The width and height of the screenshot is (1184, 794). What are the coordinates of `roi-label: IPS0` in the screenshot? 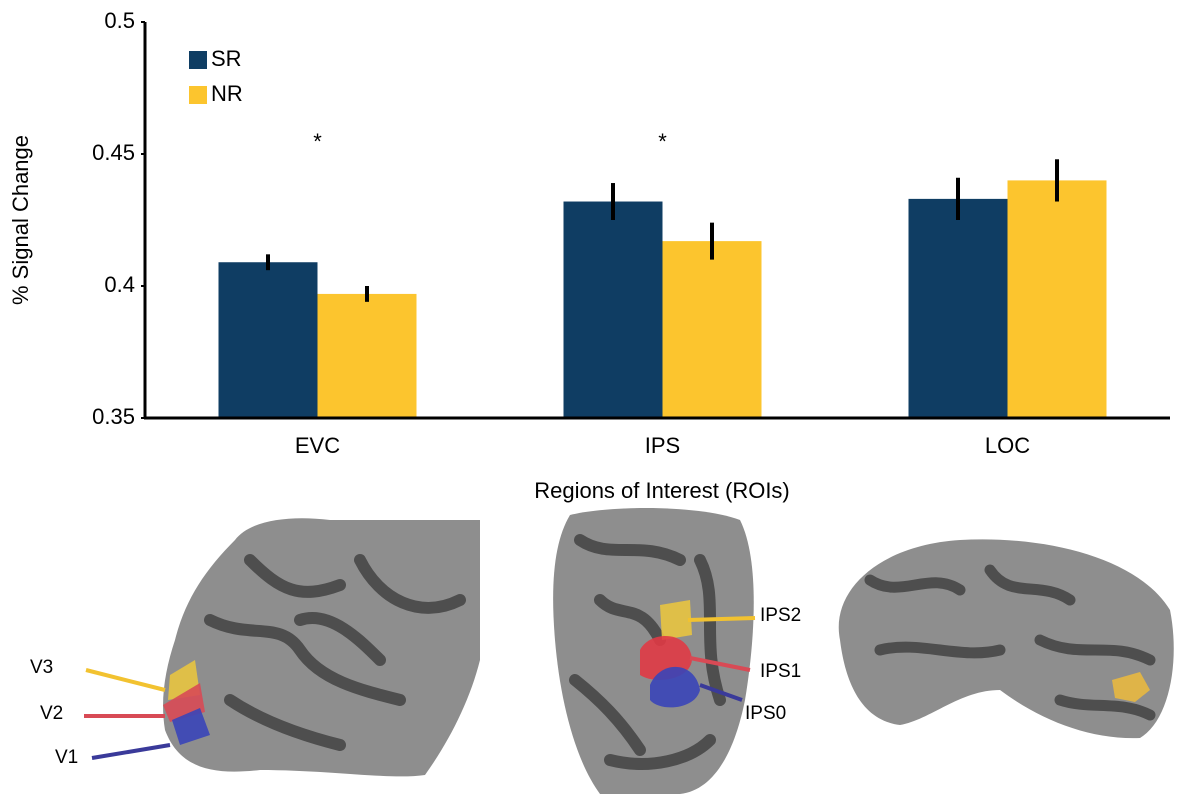 It's located at (765, 713).